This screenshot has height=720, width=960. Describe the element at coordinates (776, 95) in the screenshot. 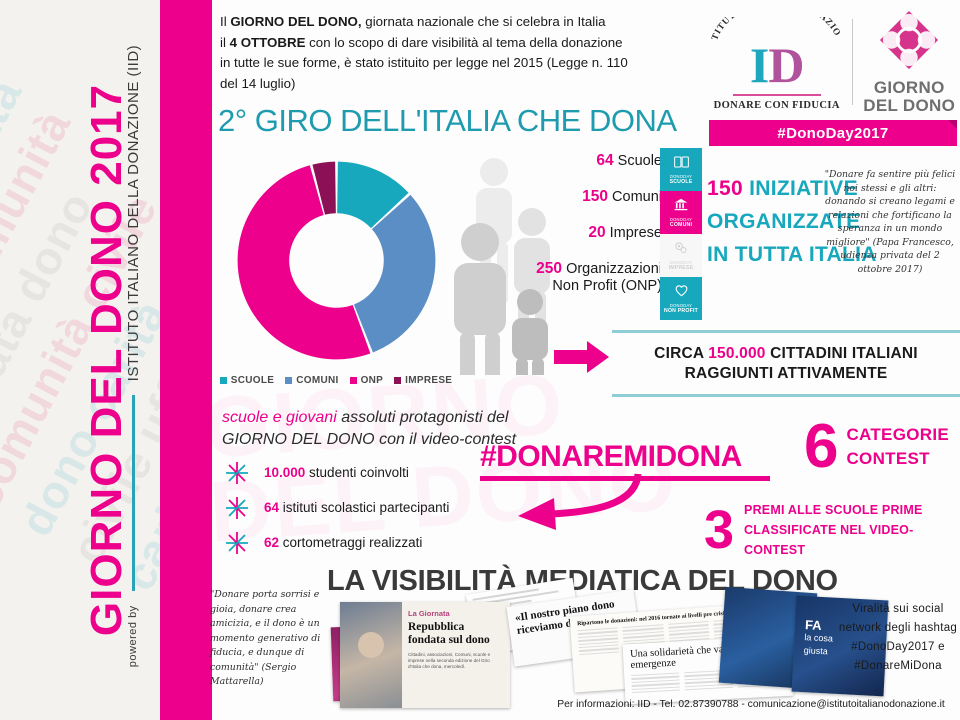

I see `iid-underline` at that location.